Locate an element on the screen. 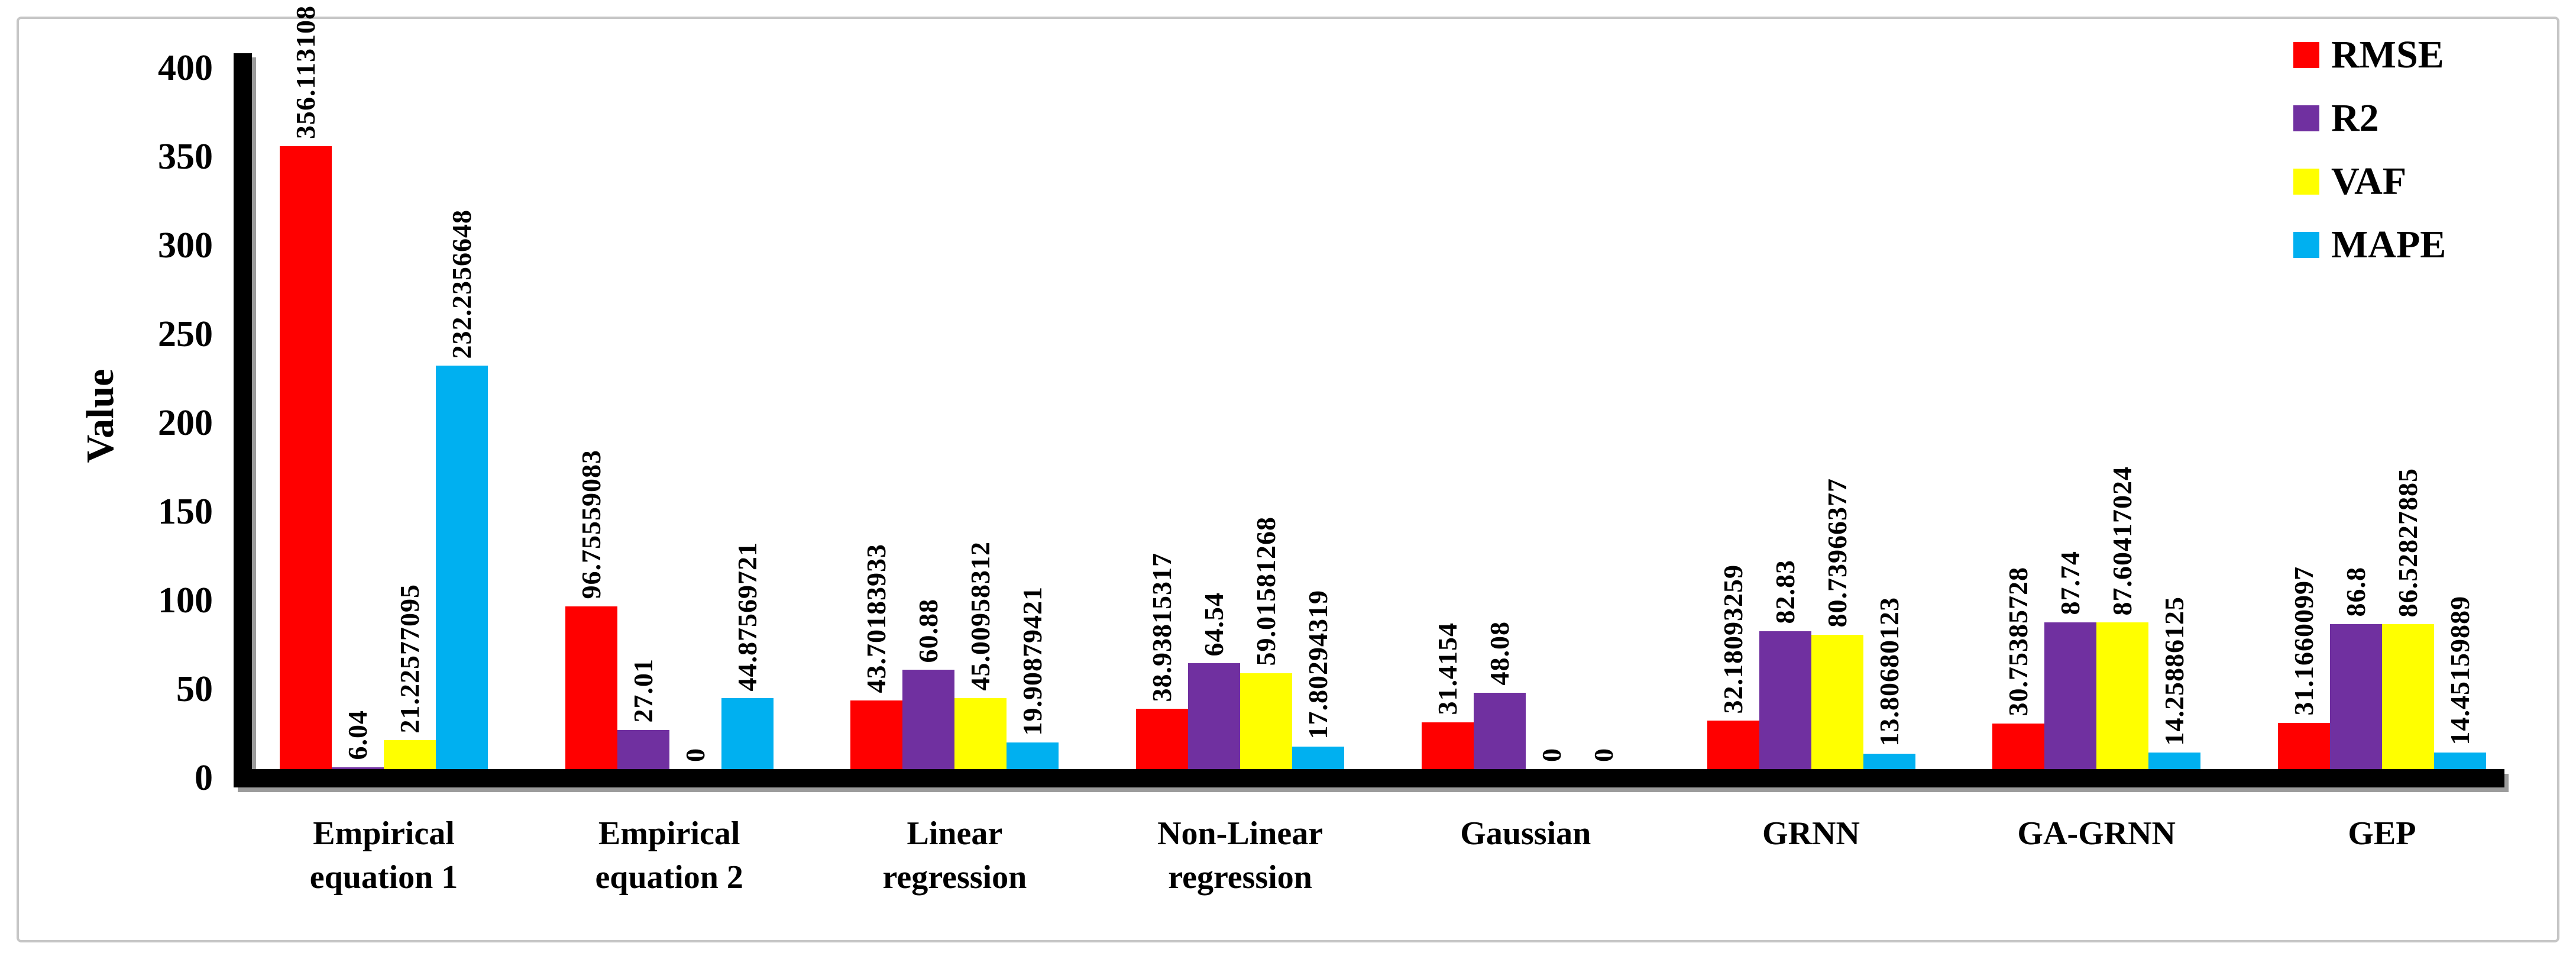 This screenshot has height=959, width=2576. bar-value-label: 21.22577095 is located at coordinates (410, 658).